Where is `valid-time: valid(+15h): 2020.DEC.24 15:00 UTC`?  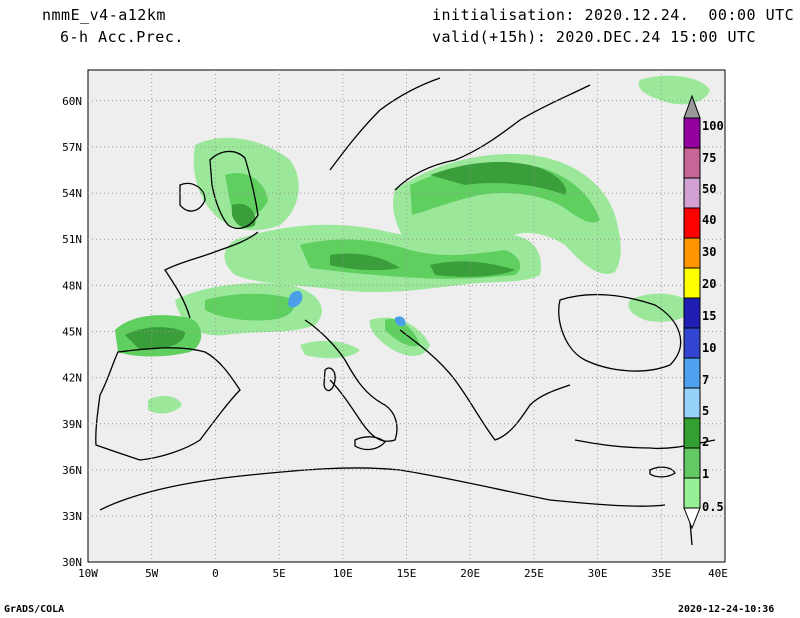 valid-time: valid(+15h): 2020.DEC.24 15:00 UTC is located at coordinates (594, 37).